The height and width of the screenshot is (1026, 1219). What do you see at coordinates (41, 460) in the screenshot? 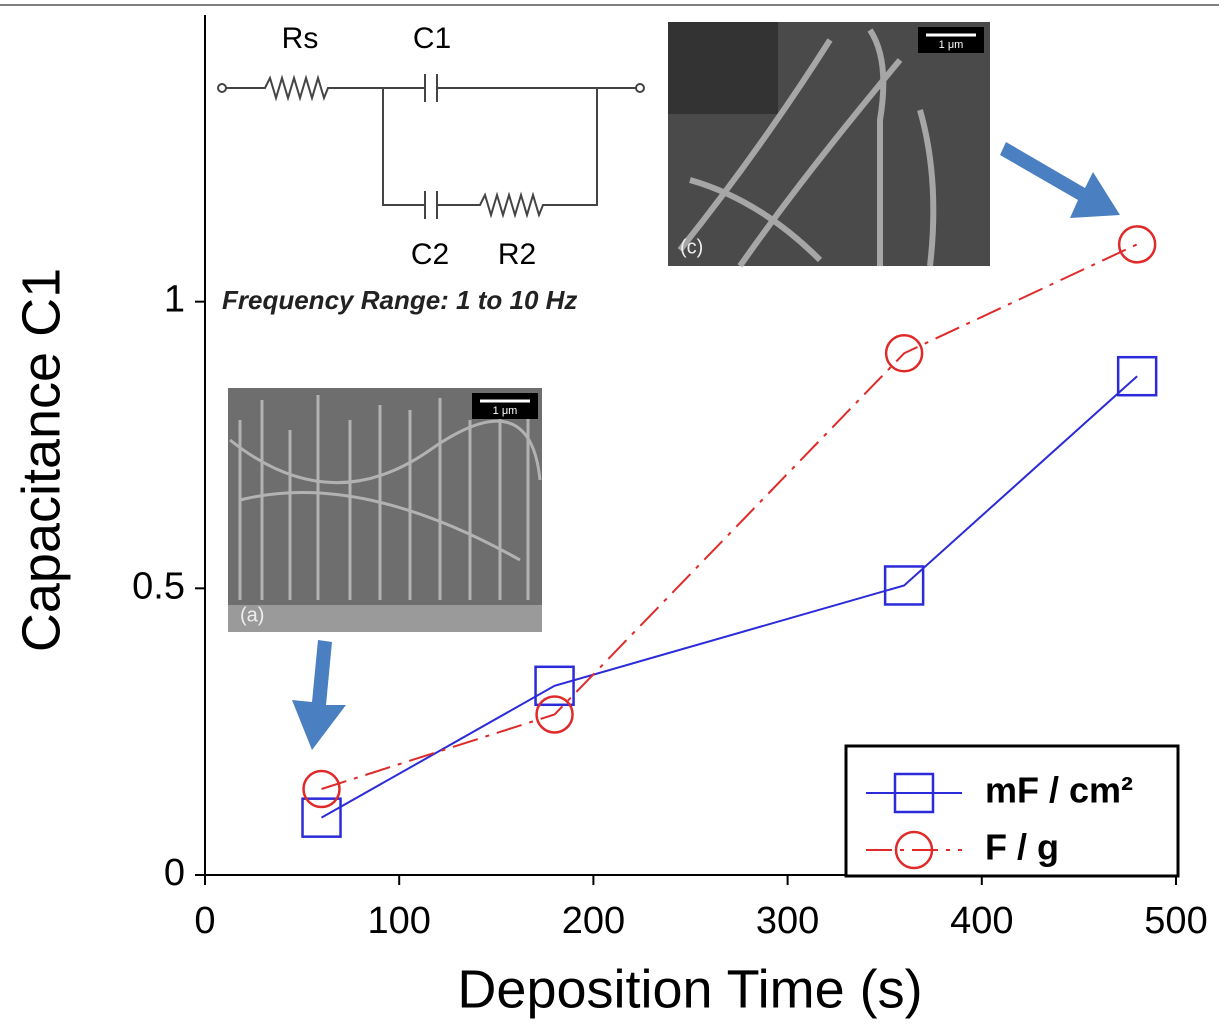
I see `y-axis-title: Capacitance C1` at bounding box center [41, 460].